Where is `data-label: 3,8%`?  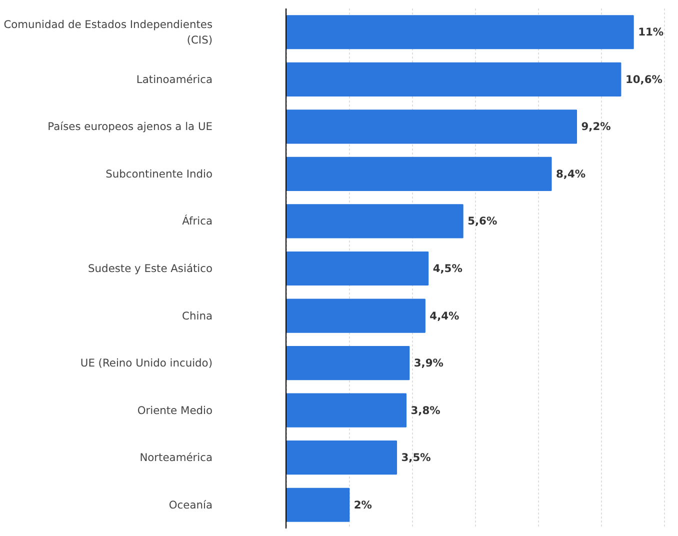
data-label: 3,8% is located at coordinates (425, 410).